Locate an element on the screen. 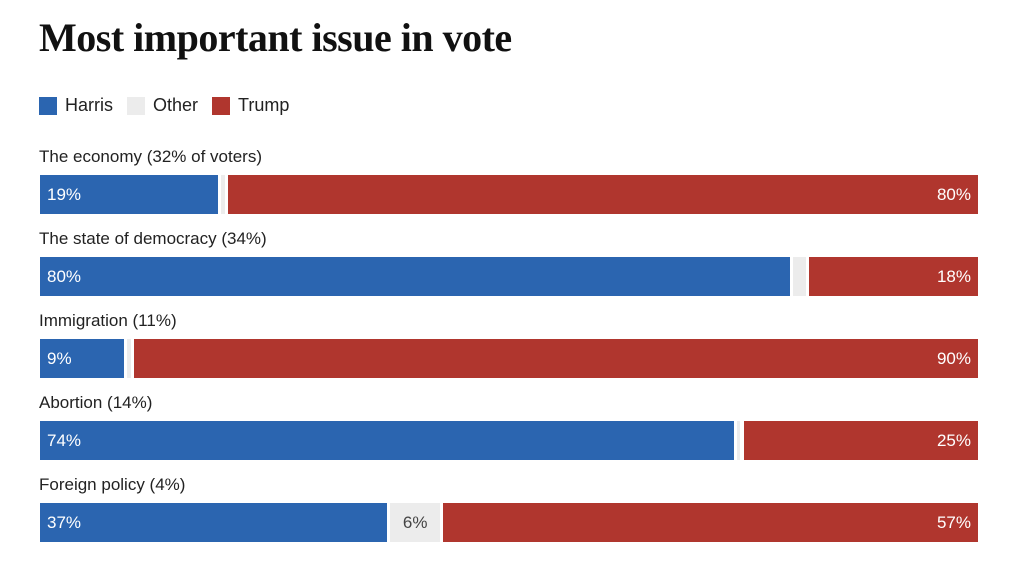 This screenshot has height=579, width=1024. data-label-trump: 80% is located at coordinates (953, 194).